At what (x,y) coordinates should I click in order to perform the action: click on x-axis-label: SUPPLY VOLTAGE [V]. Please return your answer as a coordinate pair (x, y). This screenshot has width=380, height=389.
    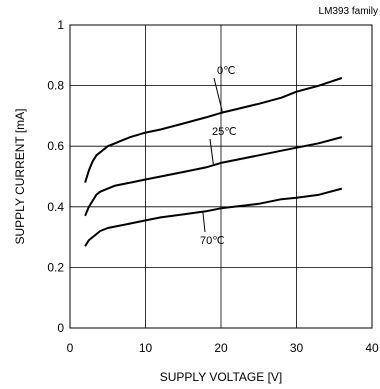
    Looking at the image, I should click on (221, 377).